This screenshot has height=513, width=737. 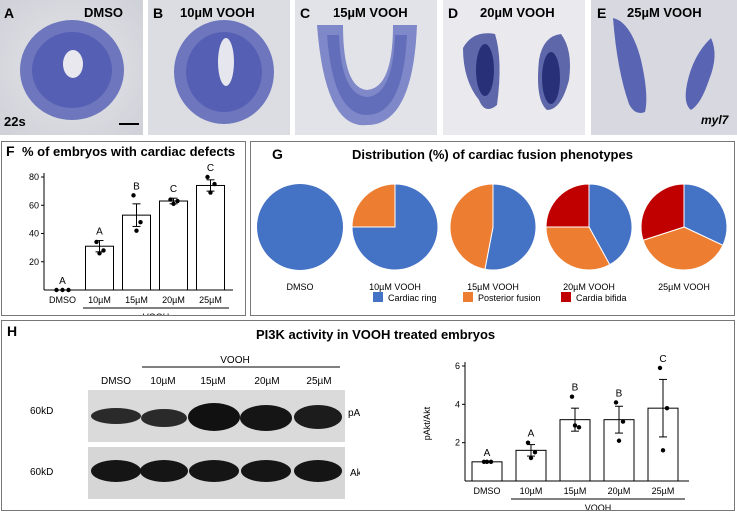 What do you see at coordinates (589, 287) in the screenshot?
I see `pie-label: 20µM VOOH` at bounding box center [589, 287].